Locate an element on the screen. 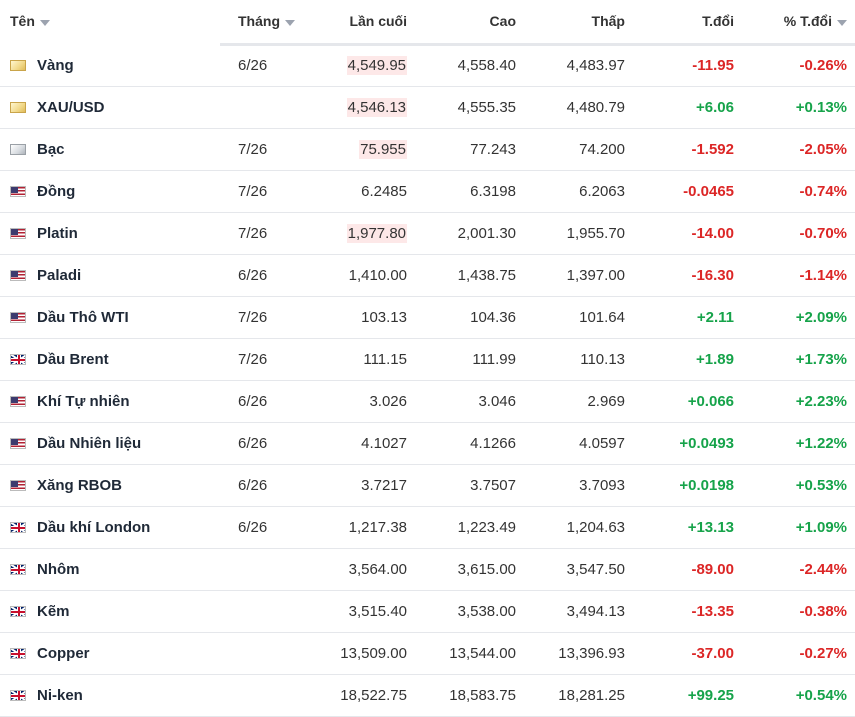  change-cell: -11.95 is located at coordinates (687, 65).